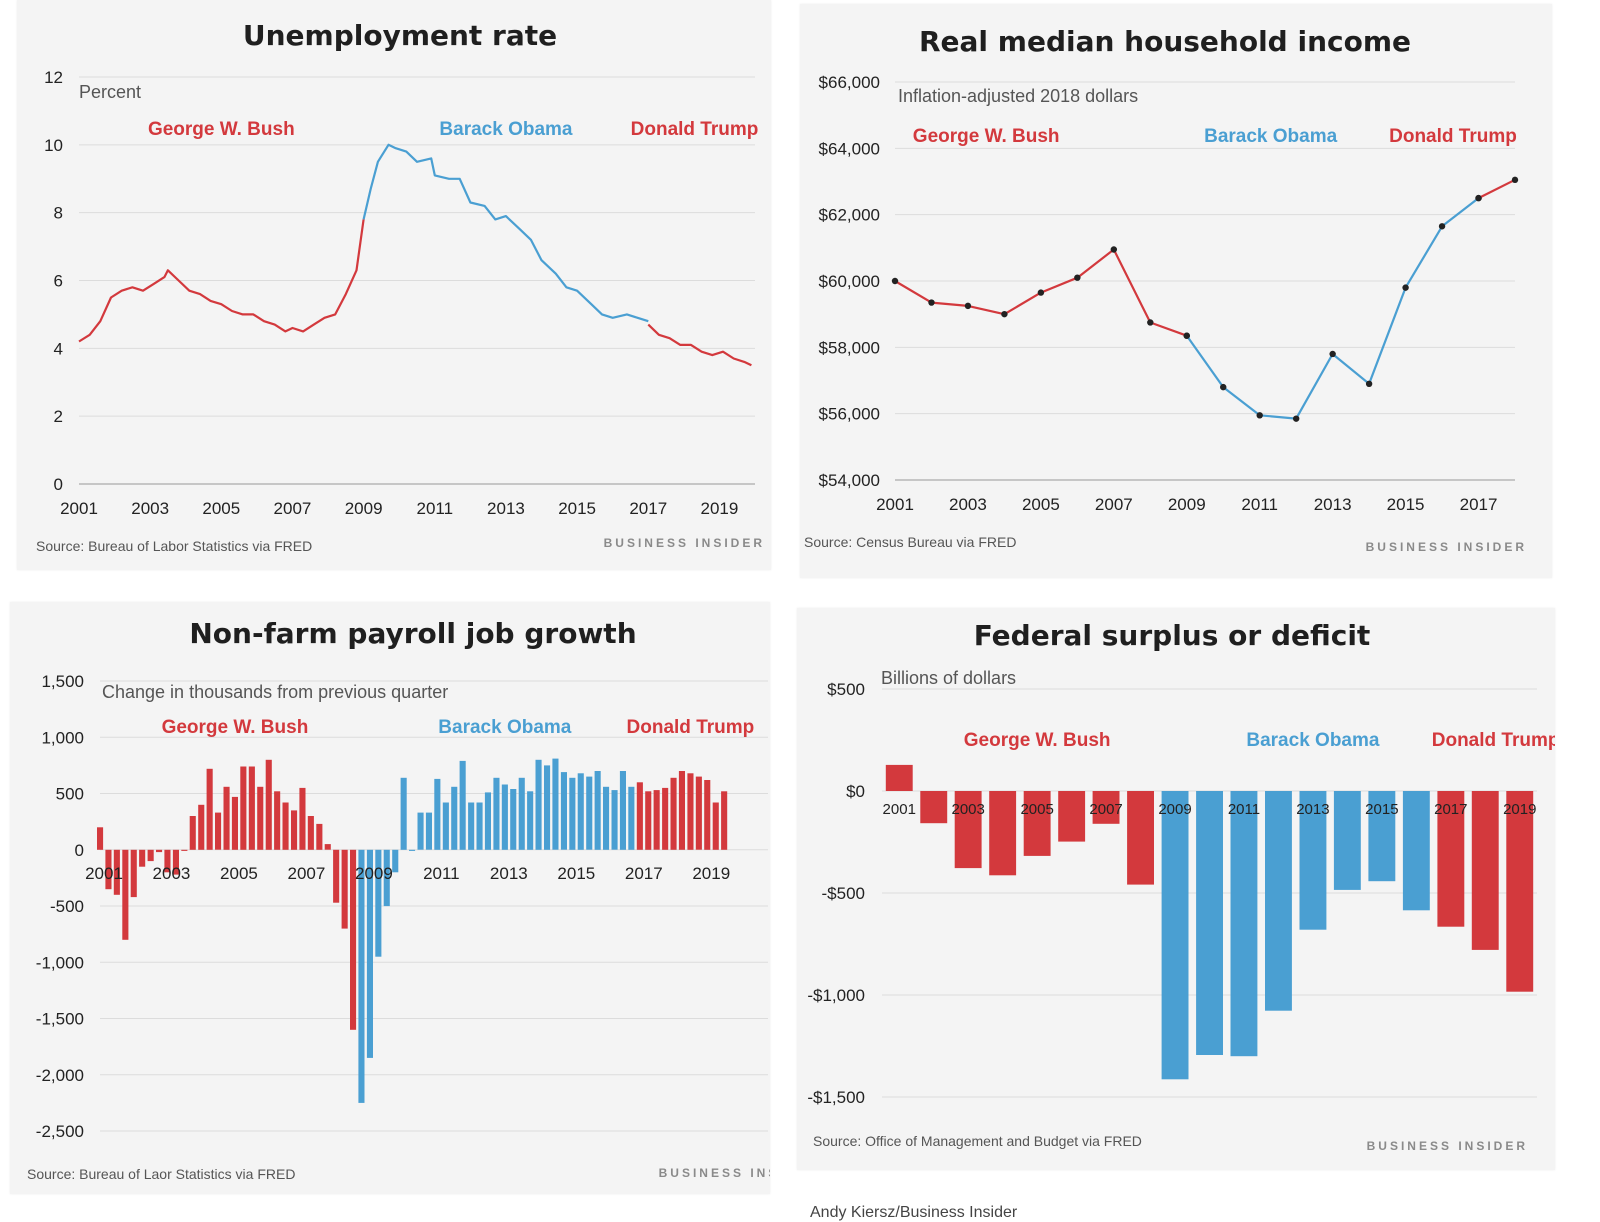  Describe the element at coordinates (400, 35) in the screenshot. I see `chart-title: Unemployment rate` at that location.